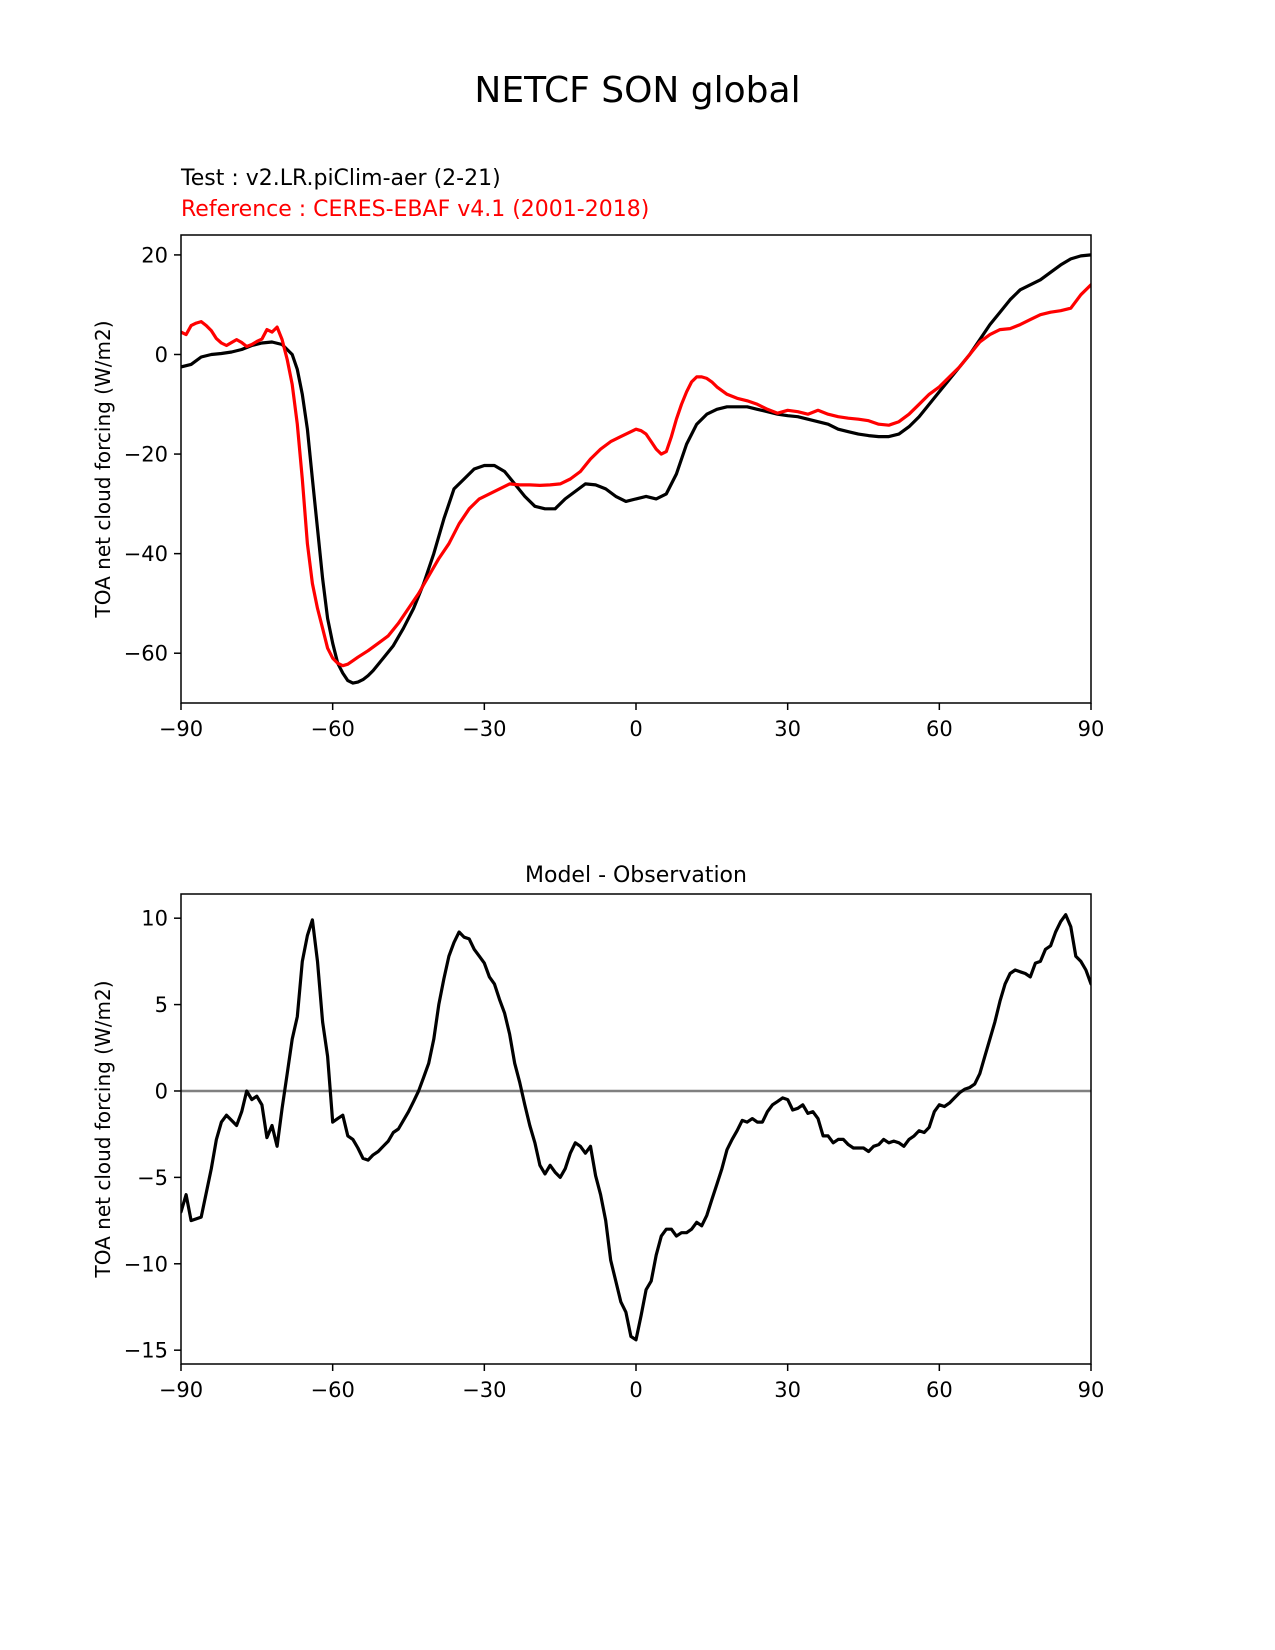 Image resolution: width=1275 pixels, height=1650 pixels. Describe the element at coordinates (146, 1351) in the screenshot. I see `y-tick-label: −15` at that location.